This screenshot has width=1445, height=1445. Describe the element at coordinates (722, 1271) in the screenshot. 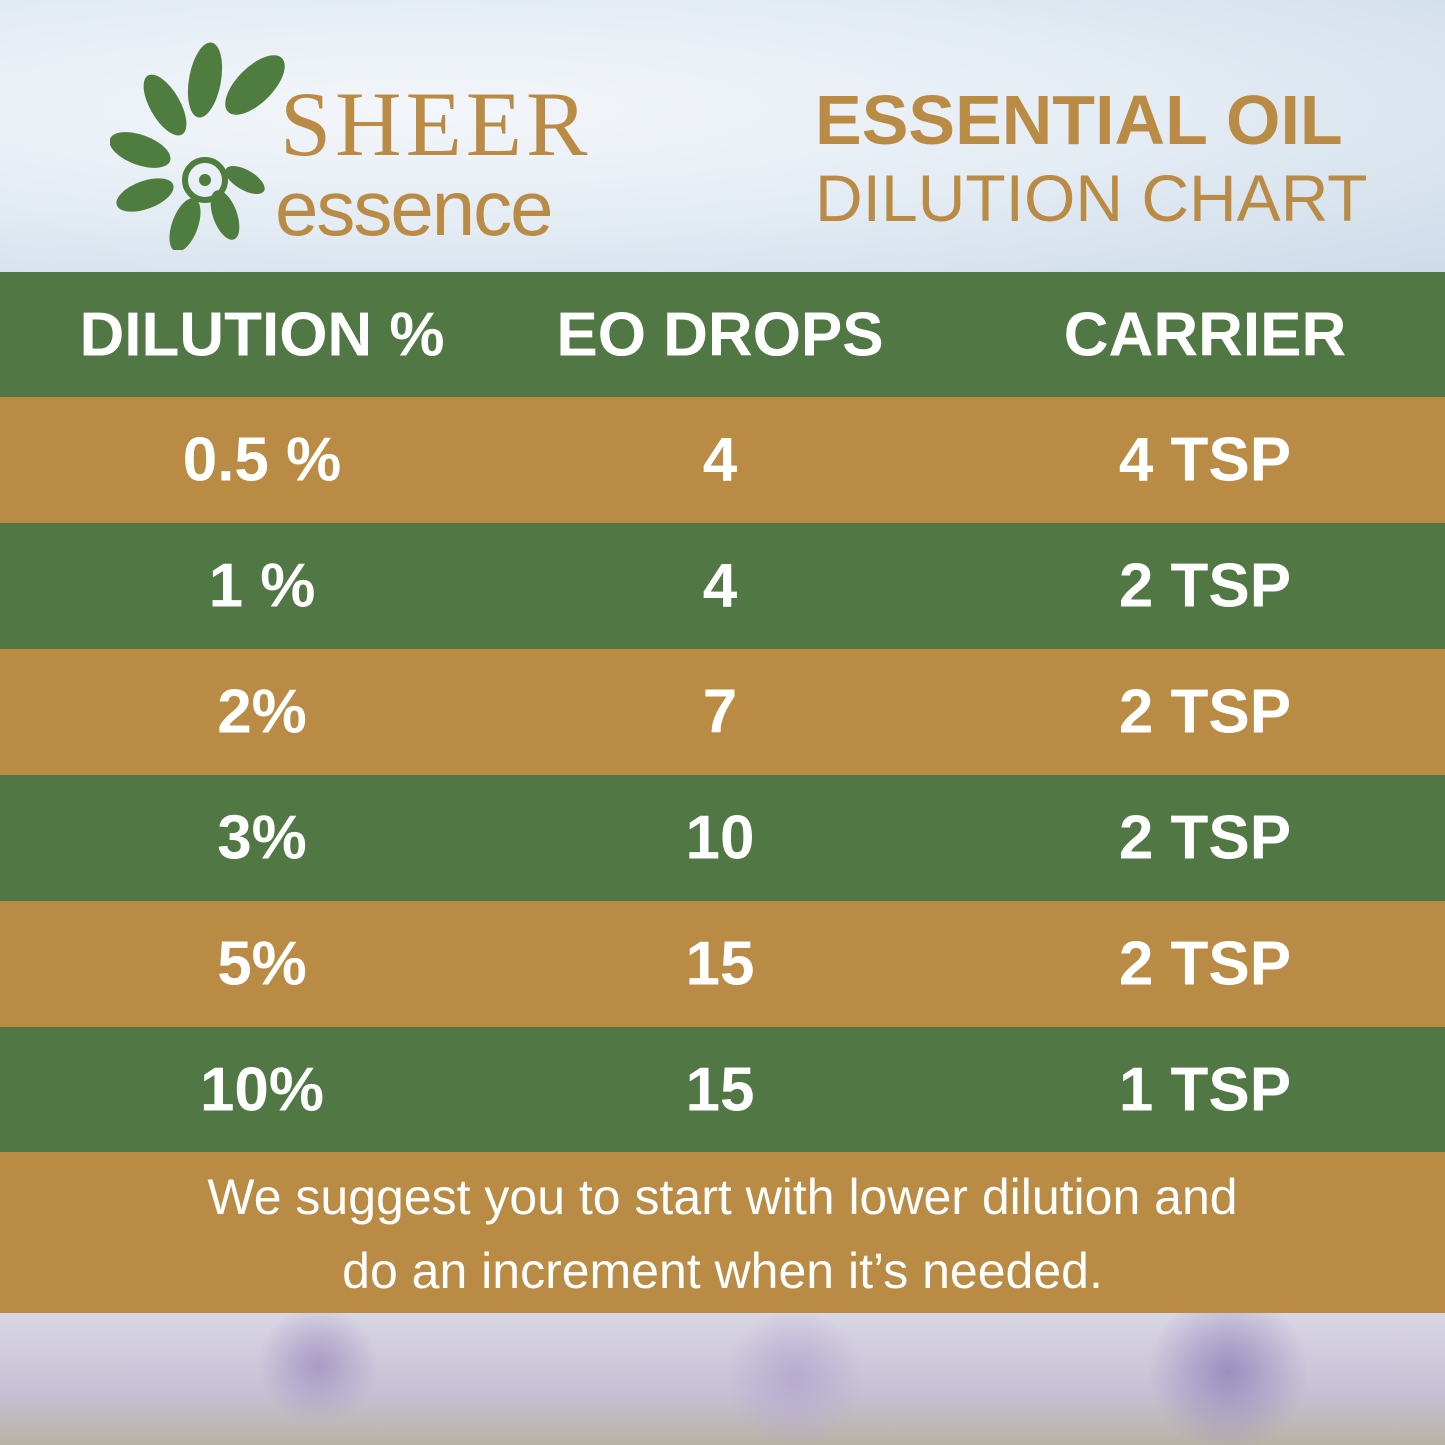

I see `note-line-2: do an increment when it’s needed.` at that location.